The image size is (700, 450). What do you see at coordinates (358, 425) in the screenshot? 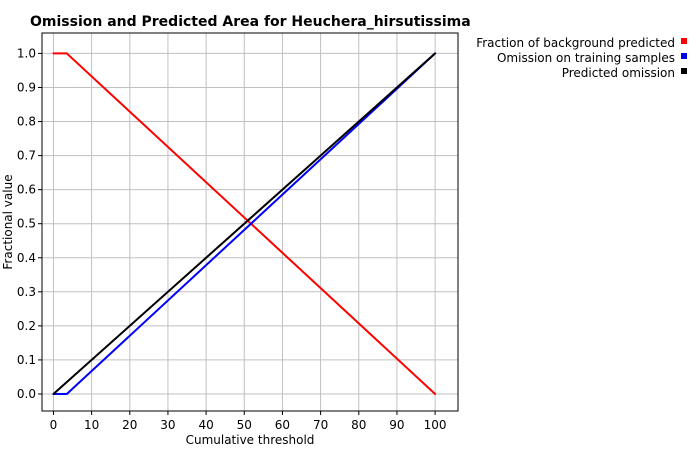
I see `x-tick-label: 80` at bounding box center [358, 425].